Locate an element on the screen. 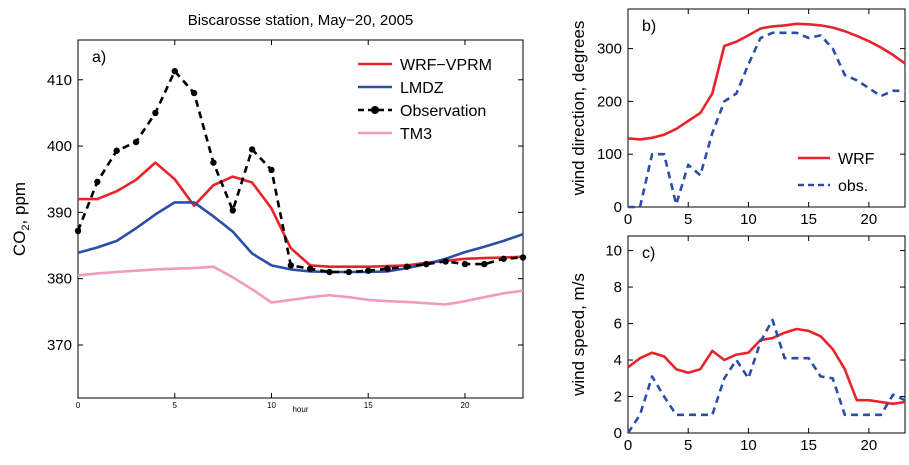 This screenshot has height=465, width=909. y-tick-label-a: 370 is located at coordinates (59, 345).